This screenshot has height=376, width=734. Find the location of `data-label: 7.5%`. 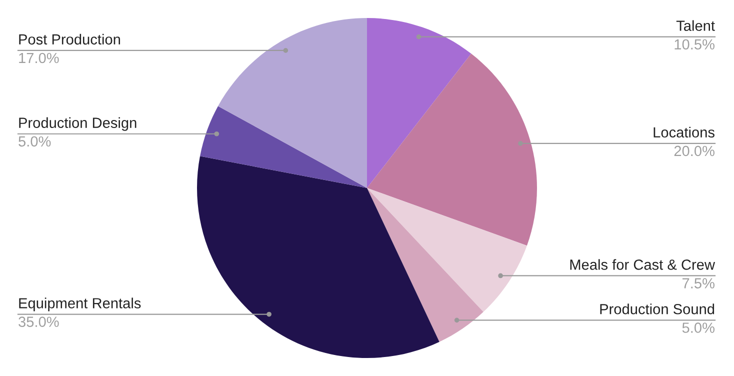

data-label: 7.5% is located at coordinates (698, 283).